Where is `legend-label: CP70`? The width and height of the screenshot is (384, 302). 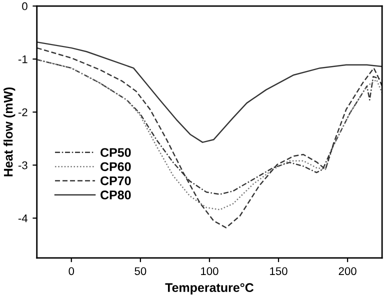
legend-label: CP70 is located at coordinates (115, 181).